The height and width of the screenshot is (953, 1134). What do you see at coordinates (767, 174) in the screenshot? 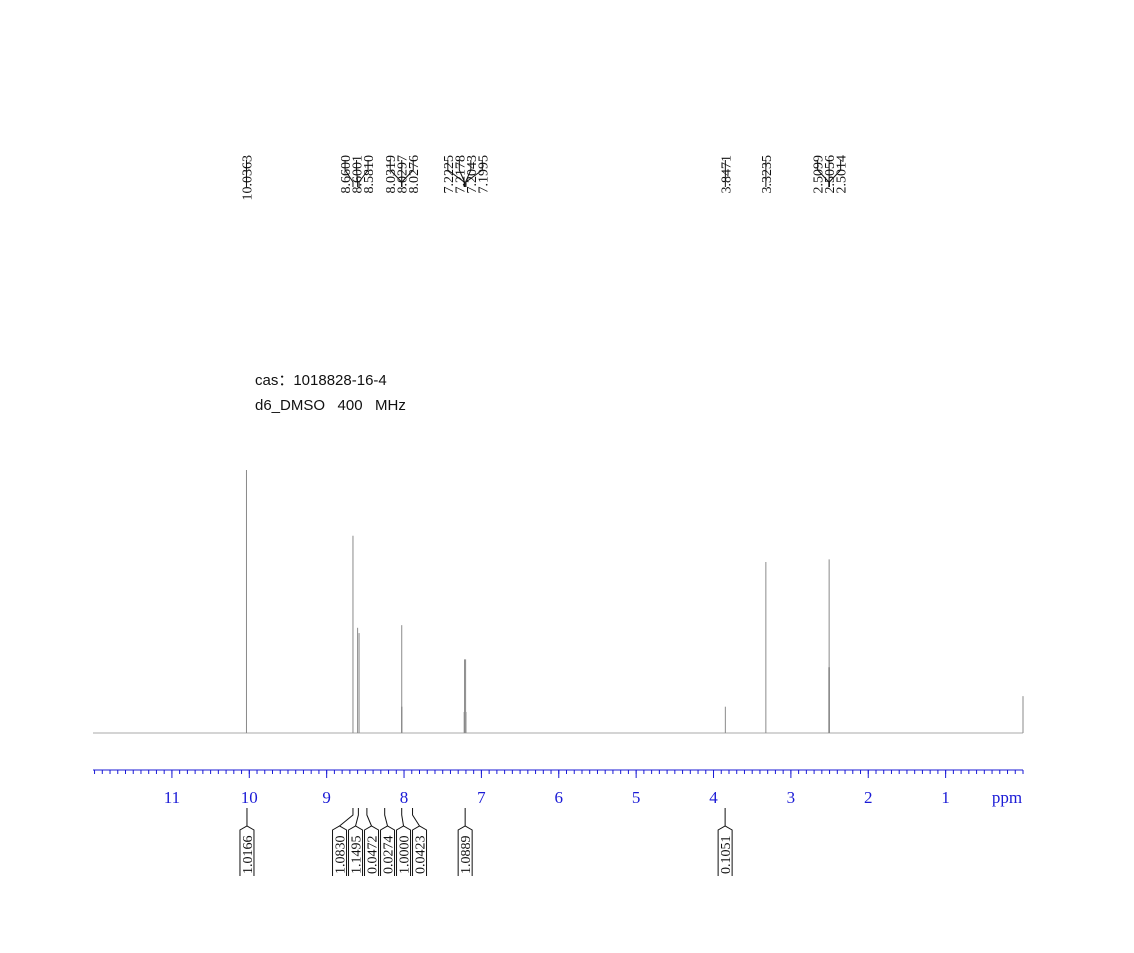
I see `peak-label: 3.3235` at bounding box center [767, 174].